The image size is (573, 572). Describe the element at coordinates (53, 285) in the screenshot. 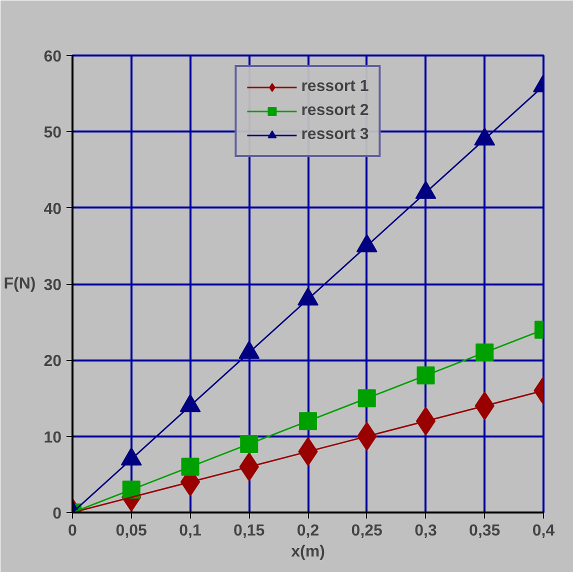

I see `y-tick-label: 30` at that location.